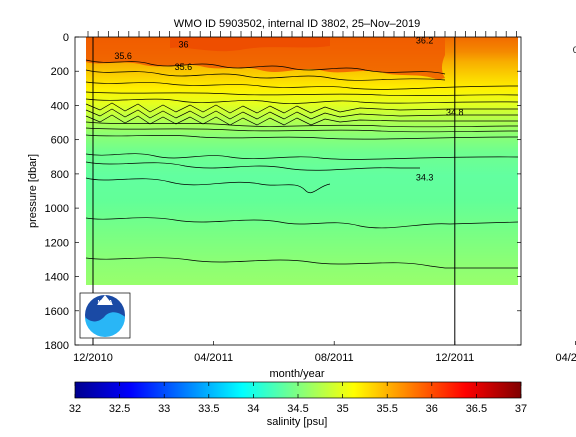 The width and height of the screenshot is (576, 437). Describe the element at coordinates (297, 422) in the screenshot. I see `colorbar-label: salinity [psu]` at that location.